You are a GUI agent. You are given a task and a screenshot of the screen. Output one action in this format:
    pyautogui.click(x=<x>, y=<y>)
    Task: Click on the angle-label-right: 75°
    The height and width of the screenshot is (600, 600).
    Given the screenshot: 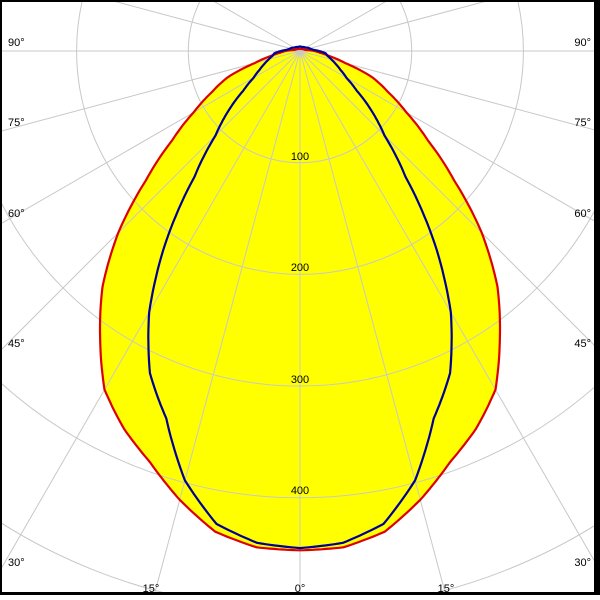 What is the action you would take?
    pyautogui.click(x=582, y=123)
    